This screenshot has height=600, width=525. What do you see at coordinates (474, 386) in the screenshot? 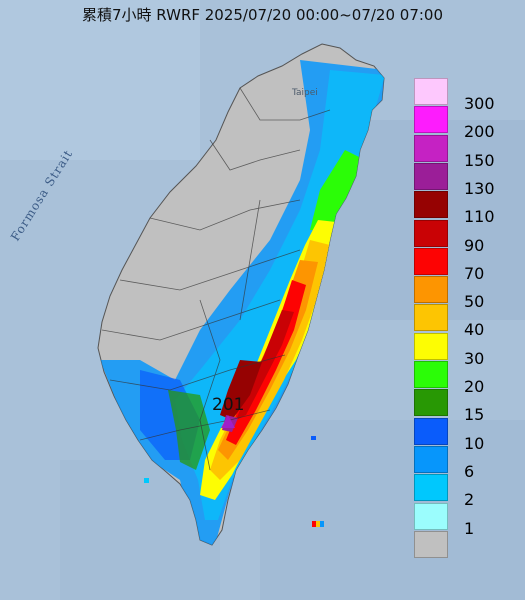
I see `legend-label: 20` at bounding box center [474, 386].